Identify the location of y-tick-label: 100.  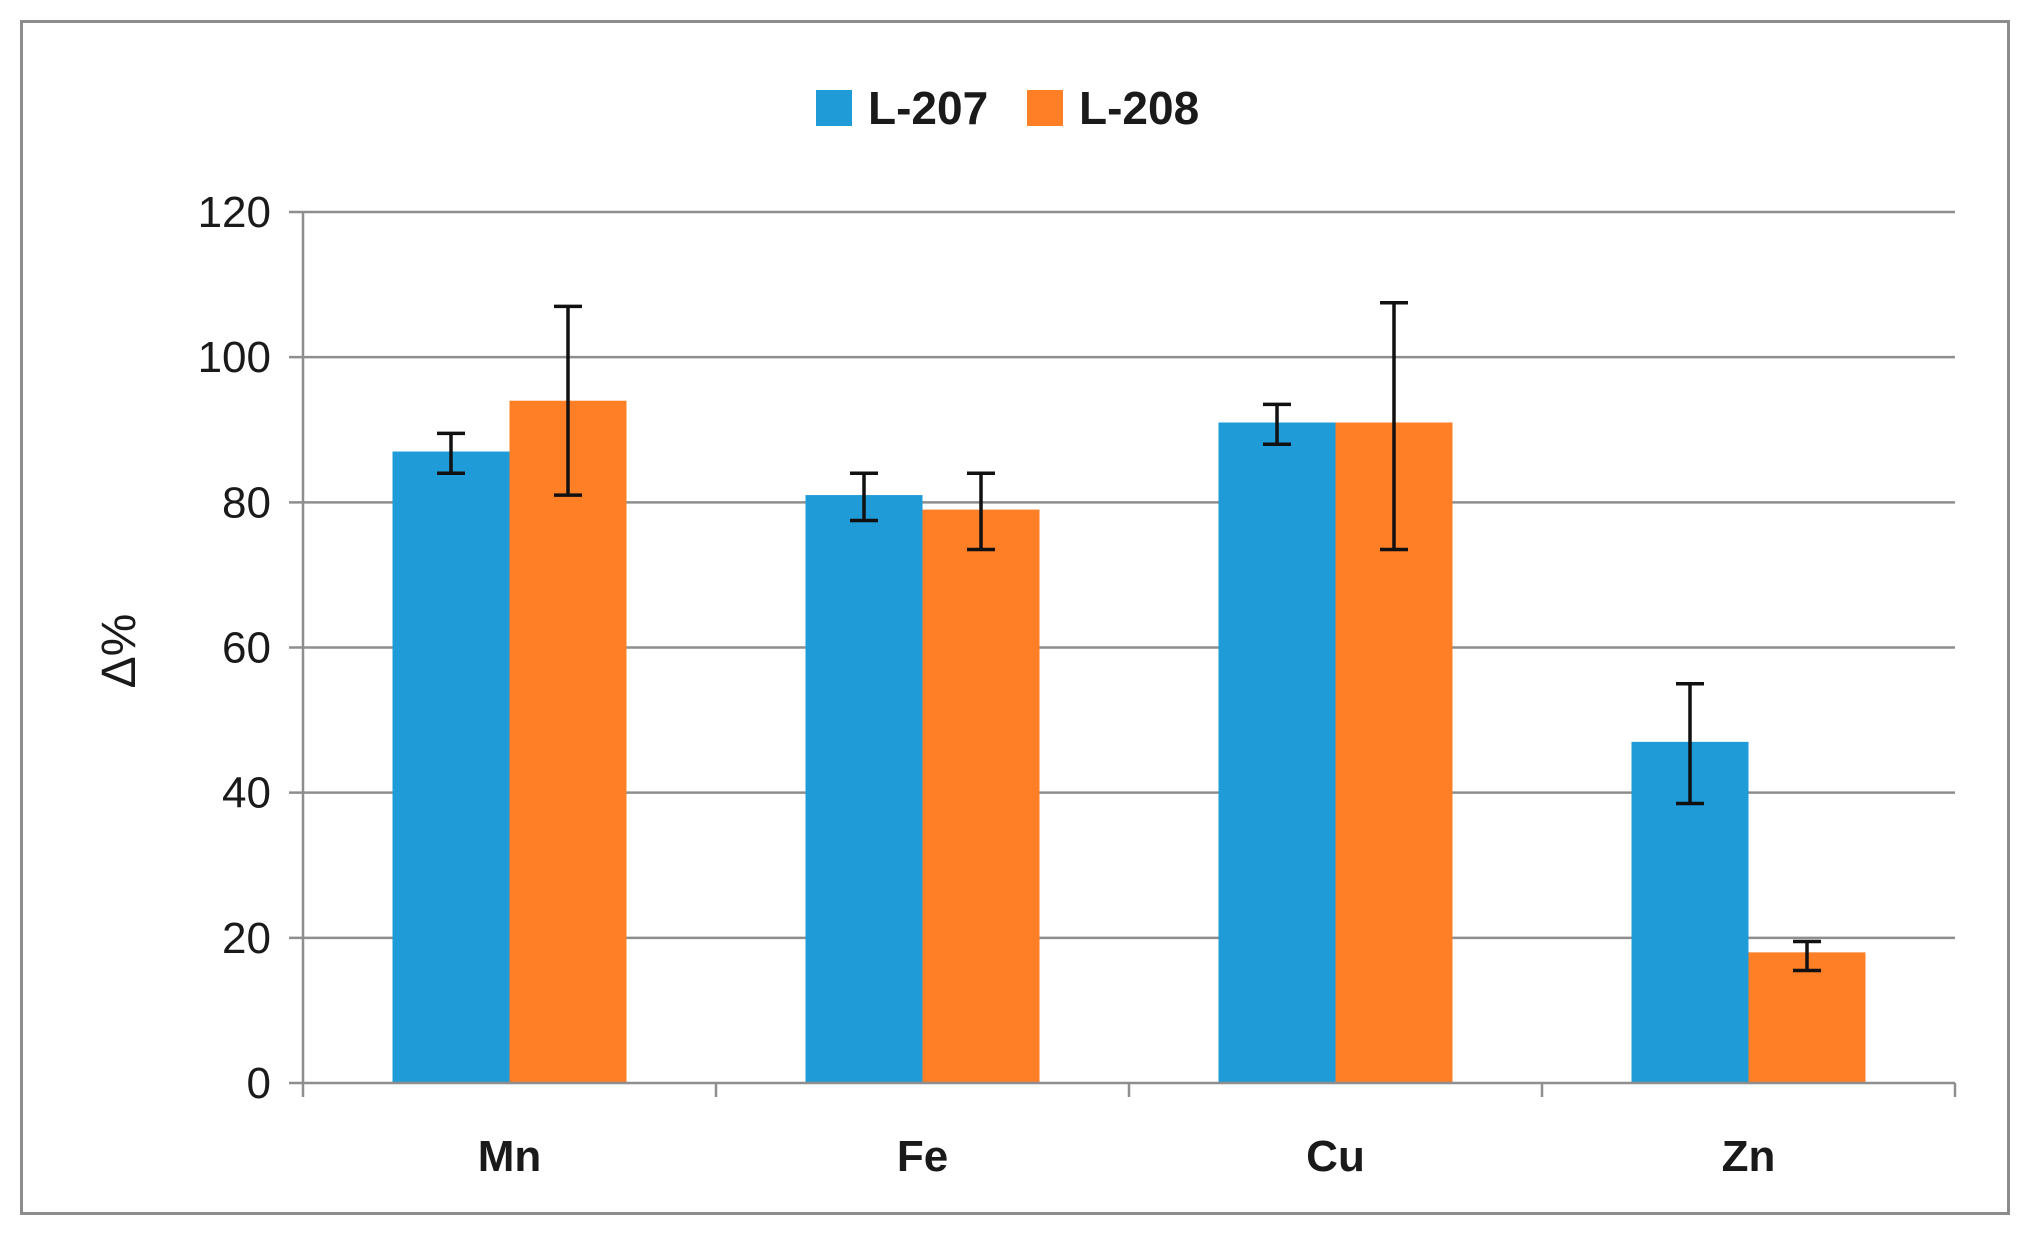
(234, 357).